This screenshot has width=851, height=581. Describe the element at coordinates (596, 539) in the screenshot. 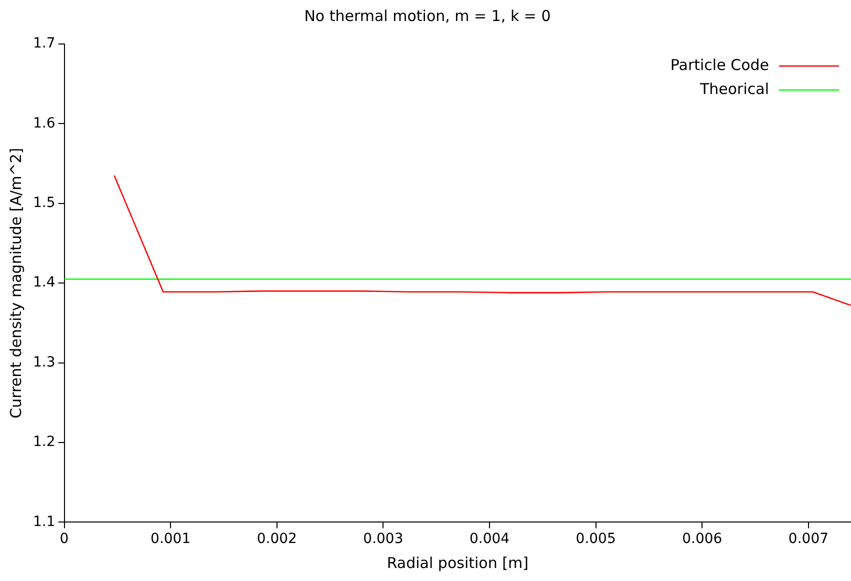

I see `x-tick-label: 0.005` at that location.